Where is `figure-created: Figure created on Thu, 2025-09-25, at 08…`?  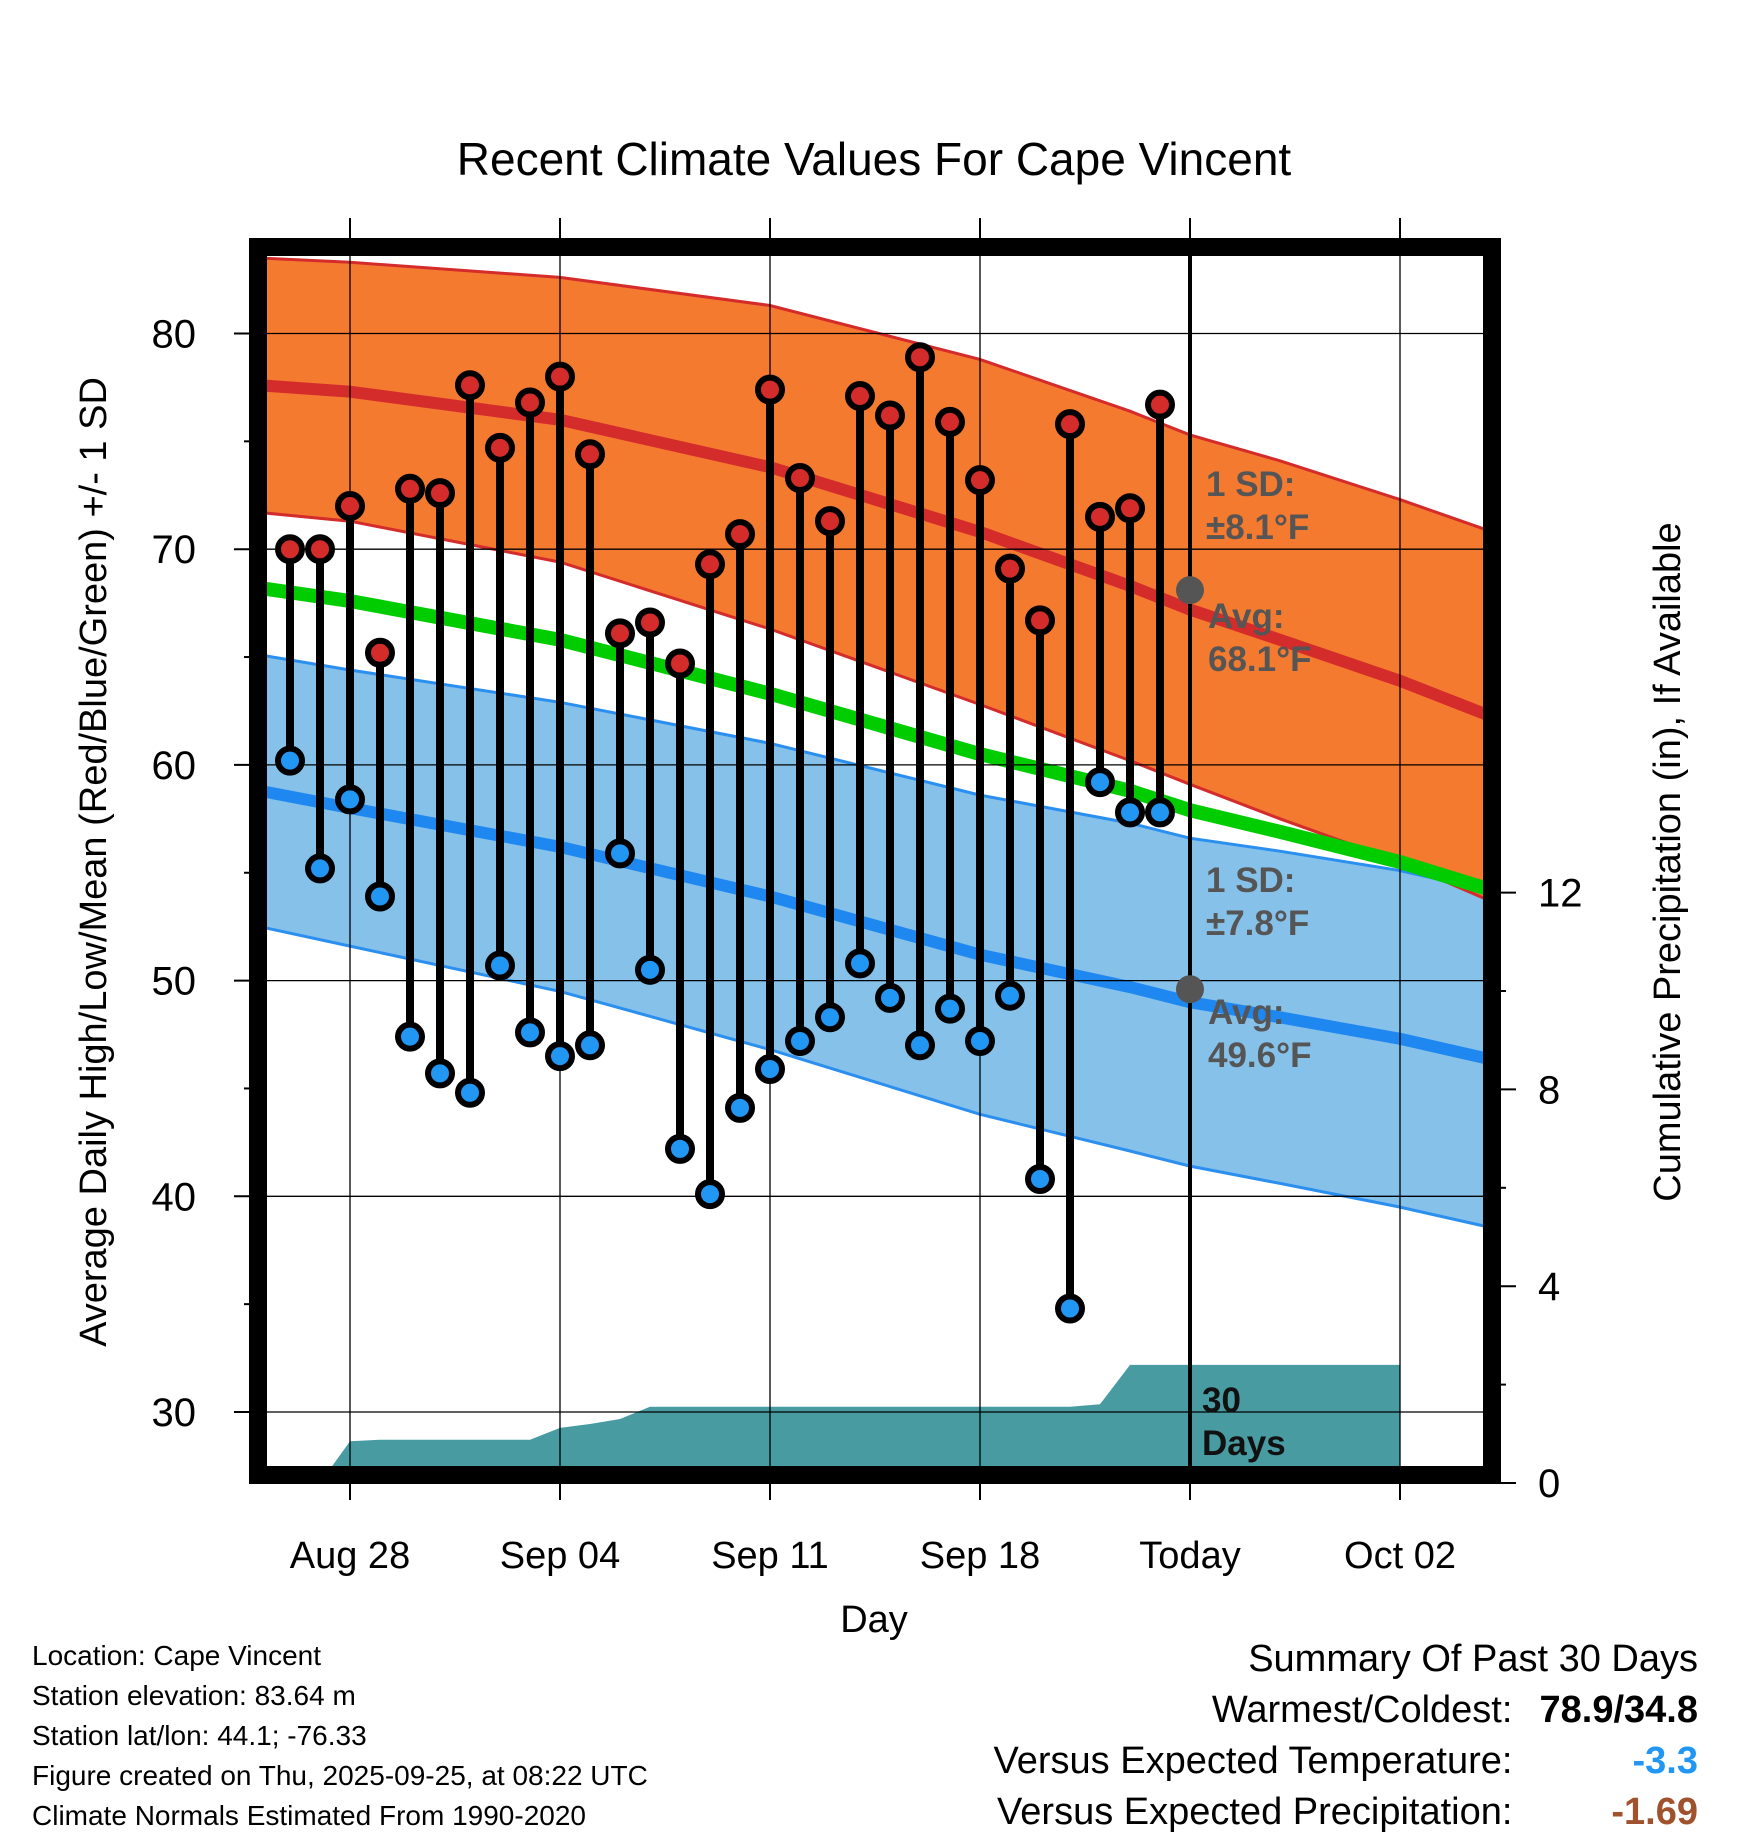
figure-created: Figure created on Thu, 2025-09-25, at 08… is located at coordinates (340, 1775).